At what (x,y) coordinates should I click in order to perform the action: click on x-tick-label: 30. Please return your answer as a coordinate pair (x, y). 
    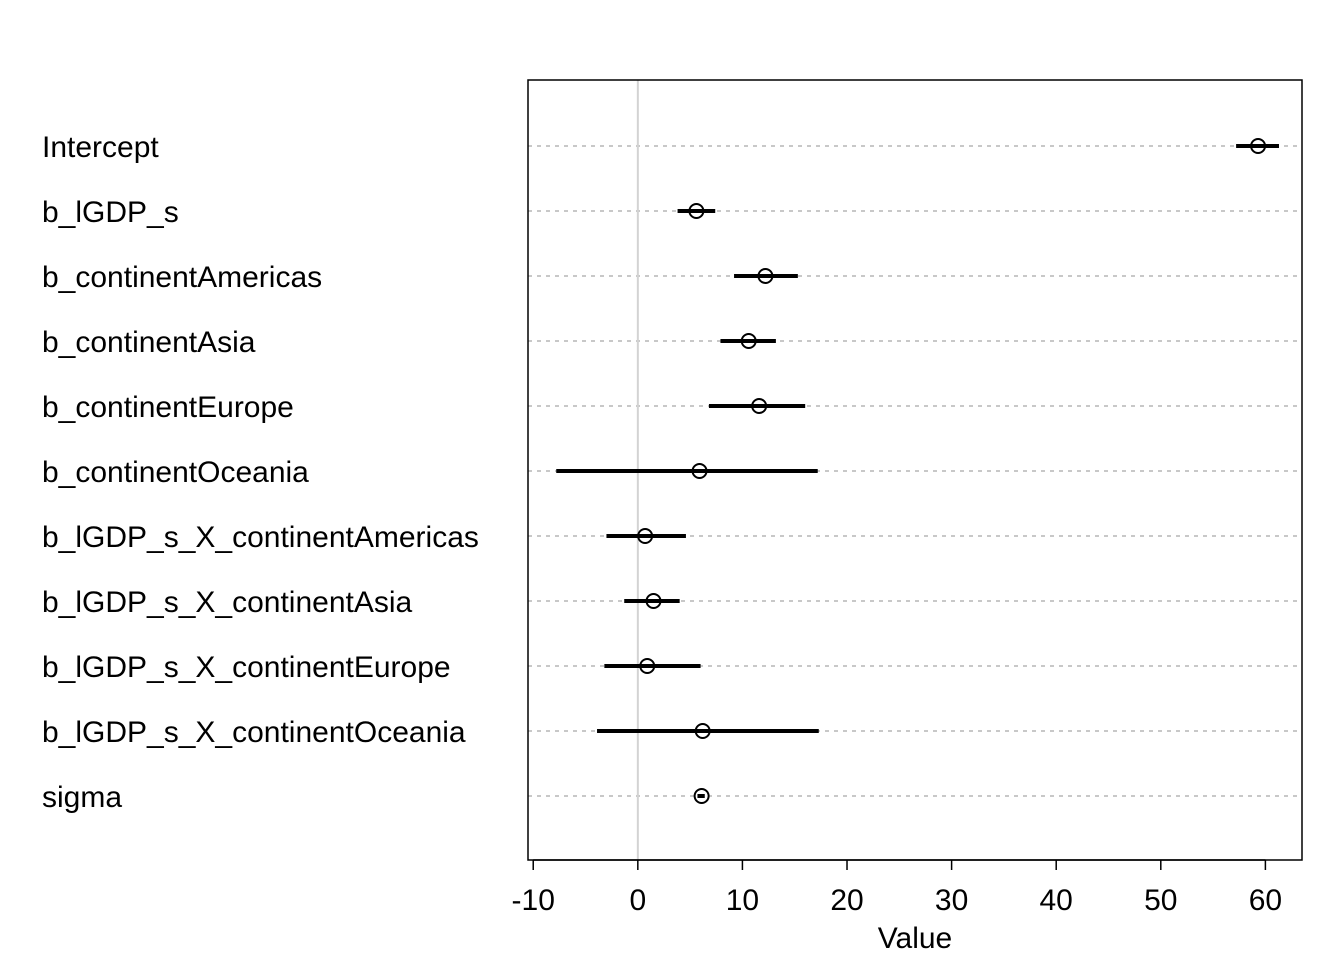
    Looking at the image, I should click on (951, 900).